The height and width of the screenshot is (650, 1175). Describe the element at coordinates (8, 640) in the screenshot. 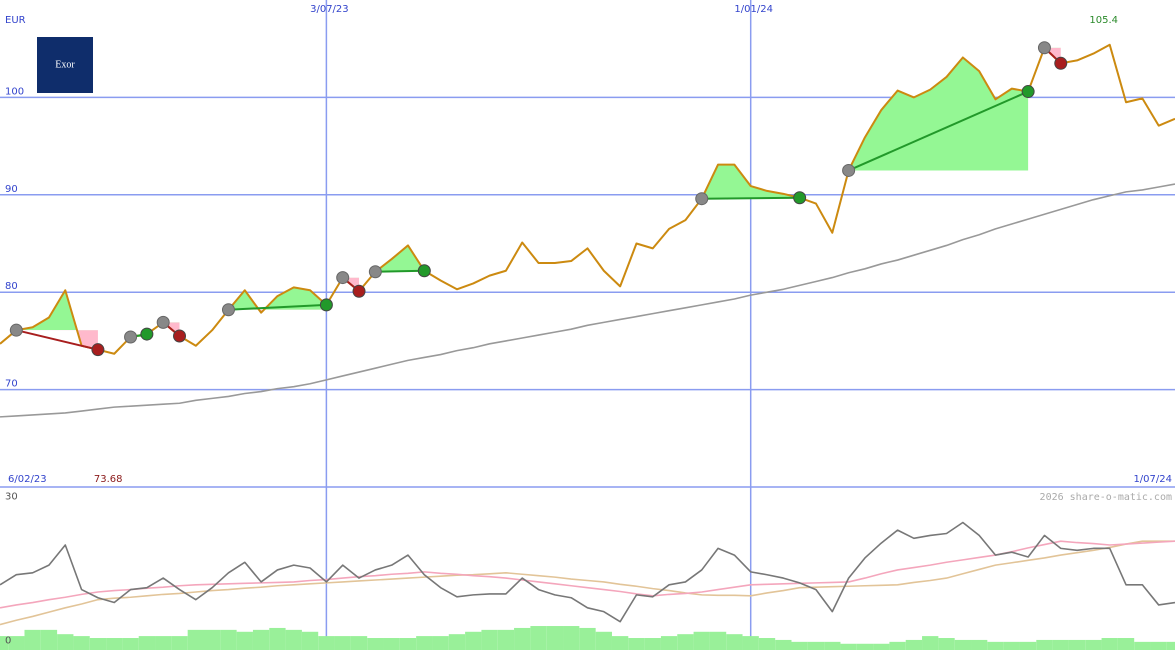

I see `y-tick-label: 0` at that location.